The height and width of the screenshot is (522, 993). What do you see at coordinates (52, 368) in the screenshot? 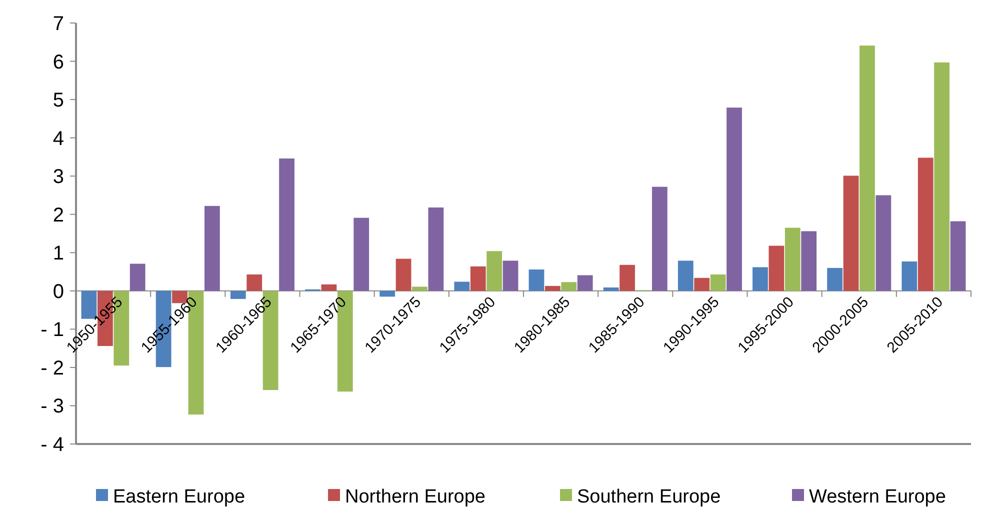
I see `y-tick-label: - 2` at bounding box center [52, 368].